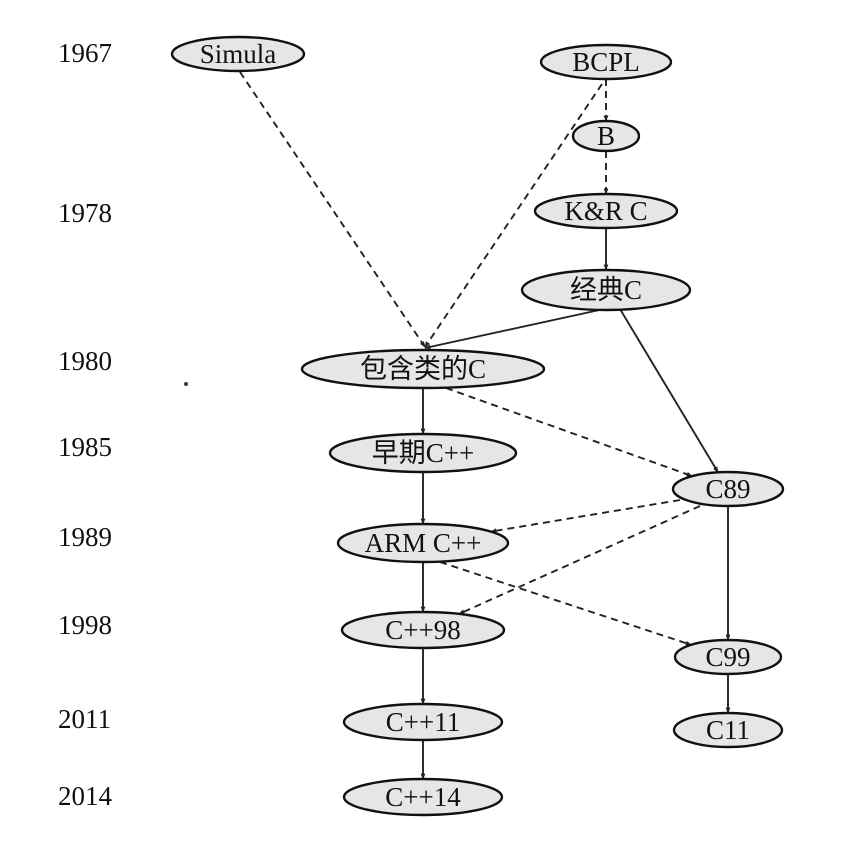 The width and height of the screenshot is (863, 849). Describe the element at coordinates (85, 424) in the screenshot. I see `timeline-years: 1967 1978 1980 1985 1989 1998 2011 2014` at that location.